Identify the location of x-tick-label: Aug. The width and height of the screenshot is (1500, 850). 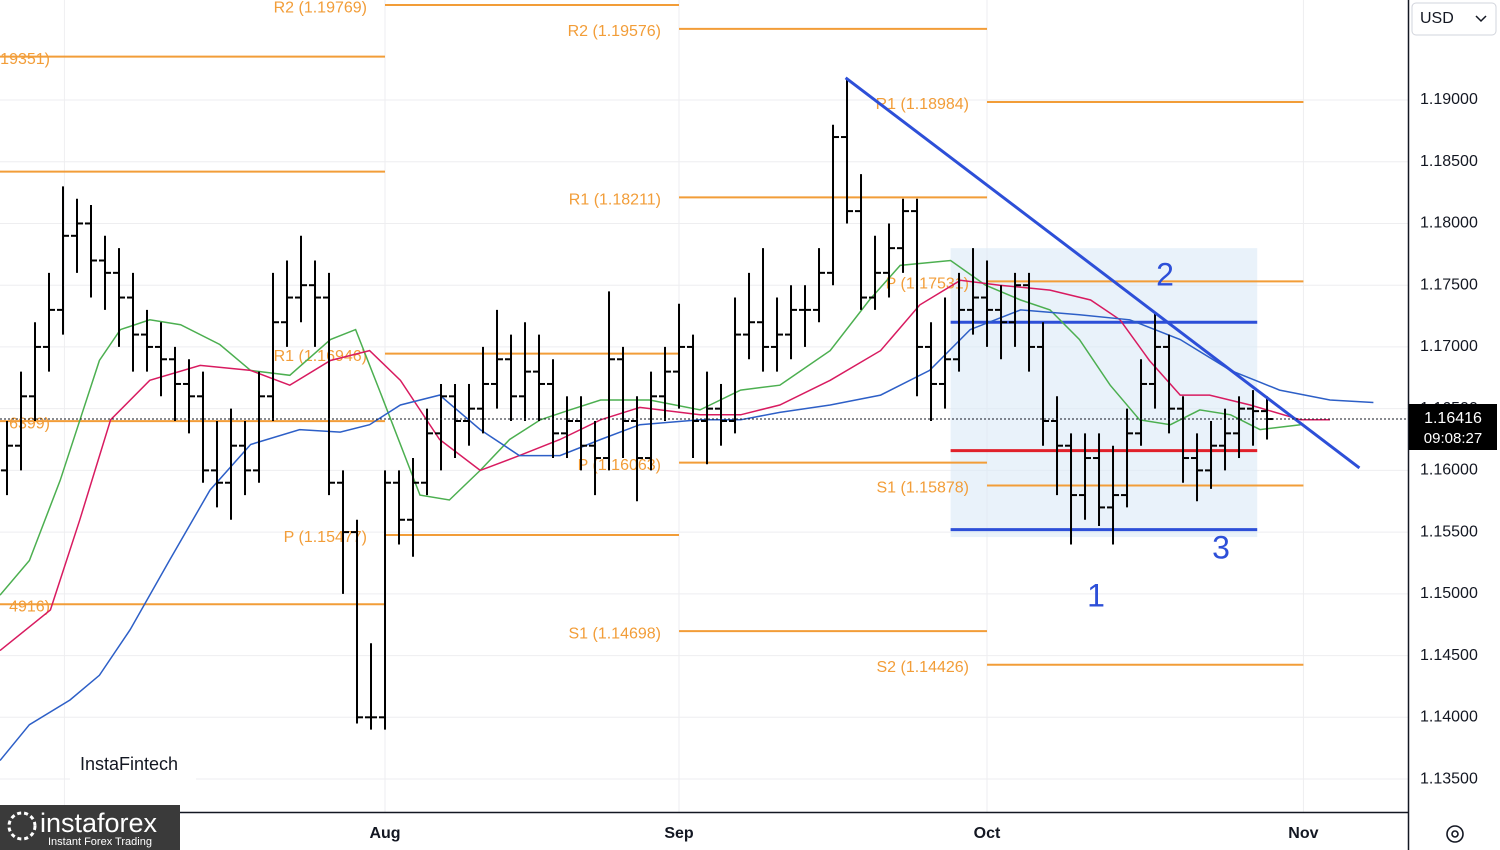
(384, 833).